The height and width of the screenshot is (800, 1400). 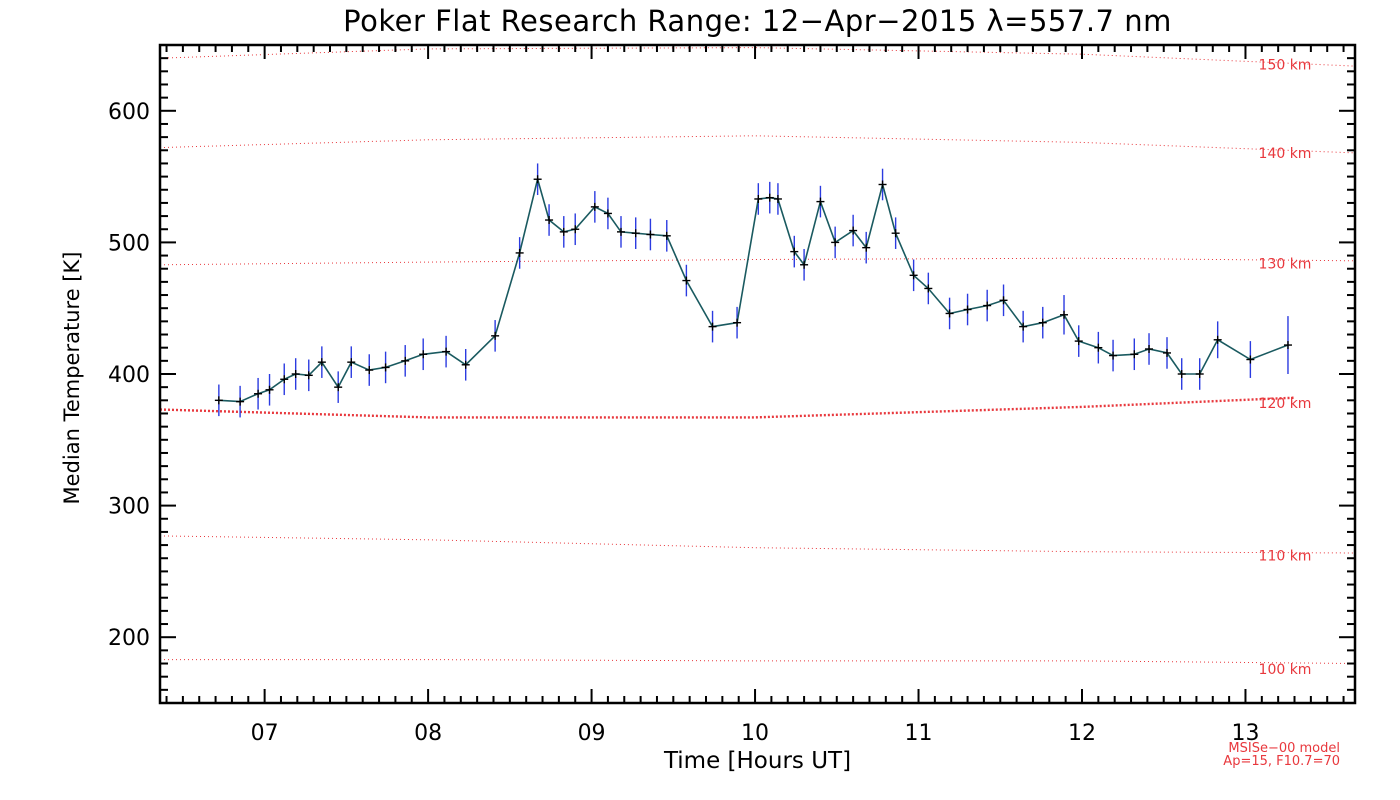 What do you see at coordinates (1281, 761) in the screenshot?
I see `model-note-line2: Ap=15, F10.7=70` at bounding box center [1281, 761].